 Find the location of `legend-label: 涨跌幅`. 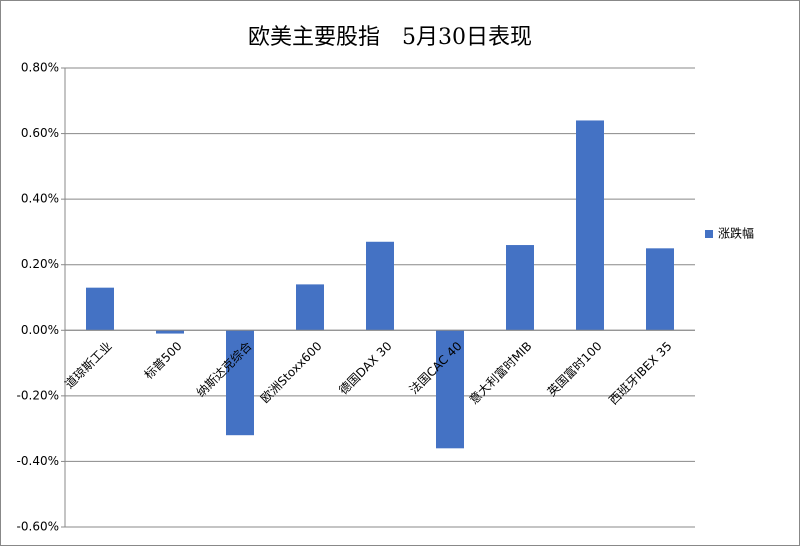

legend-label: 涨跌幅 is located at coordinates (736, 233).